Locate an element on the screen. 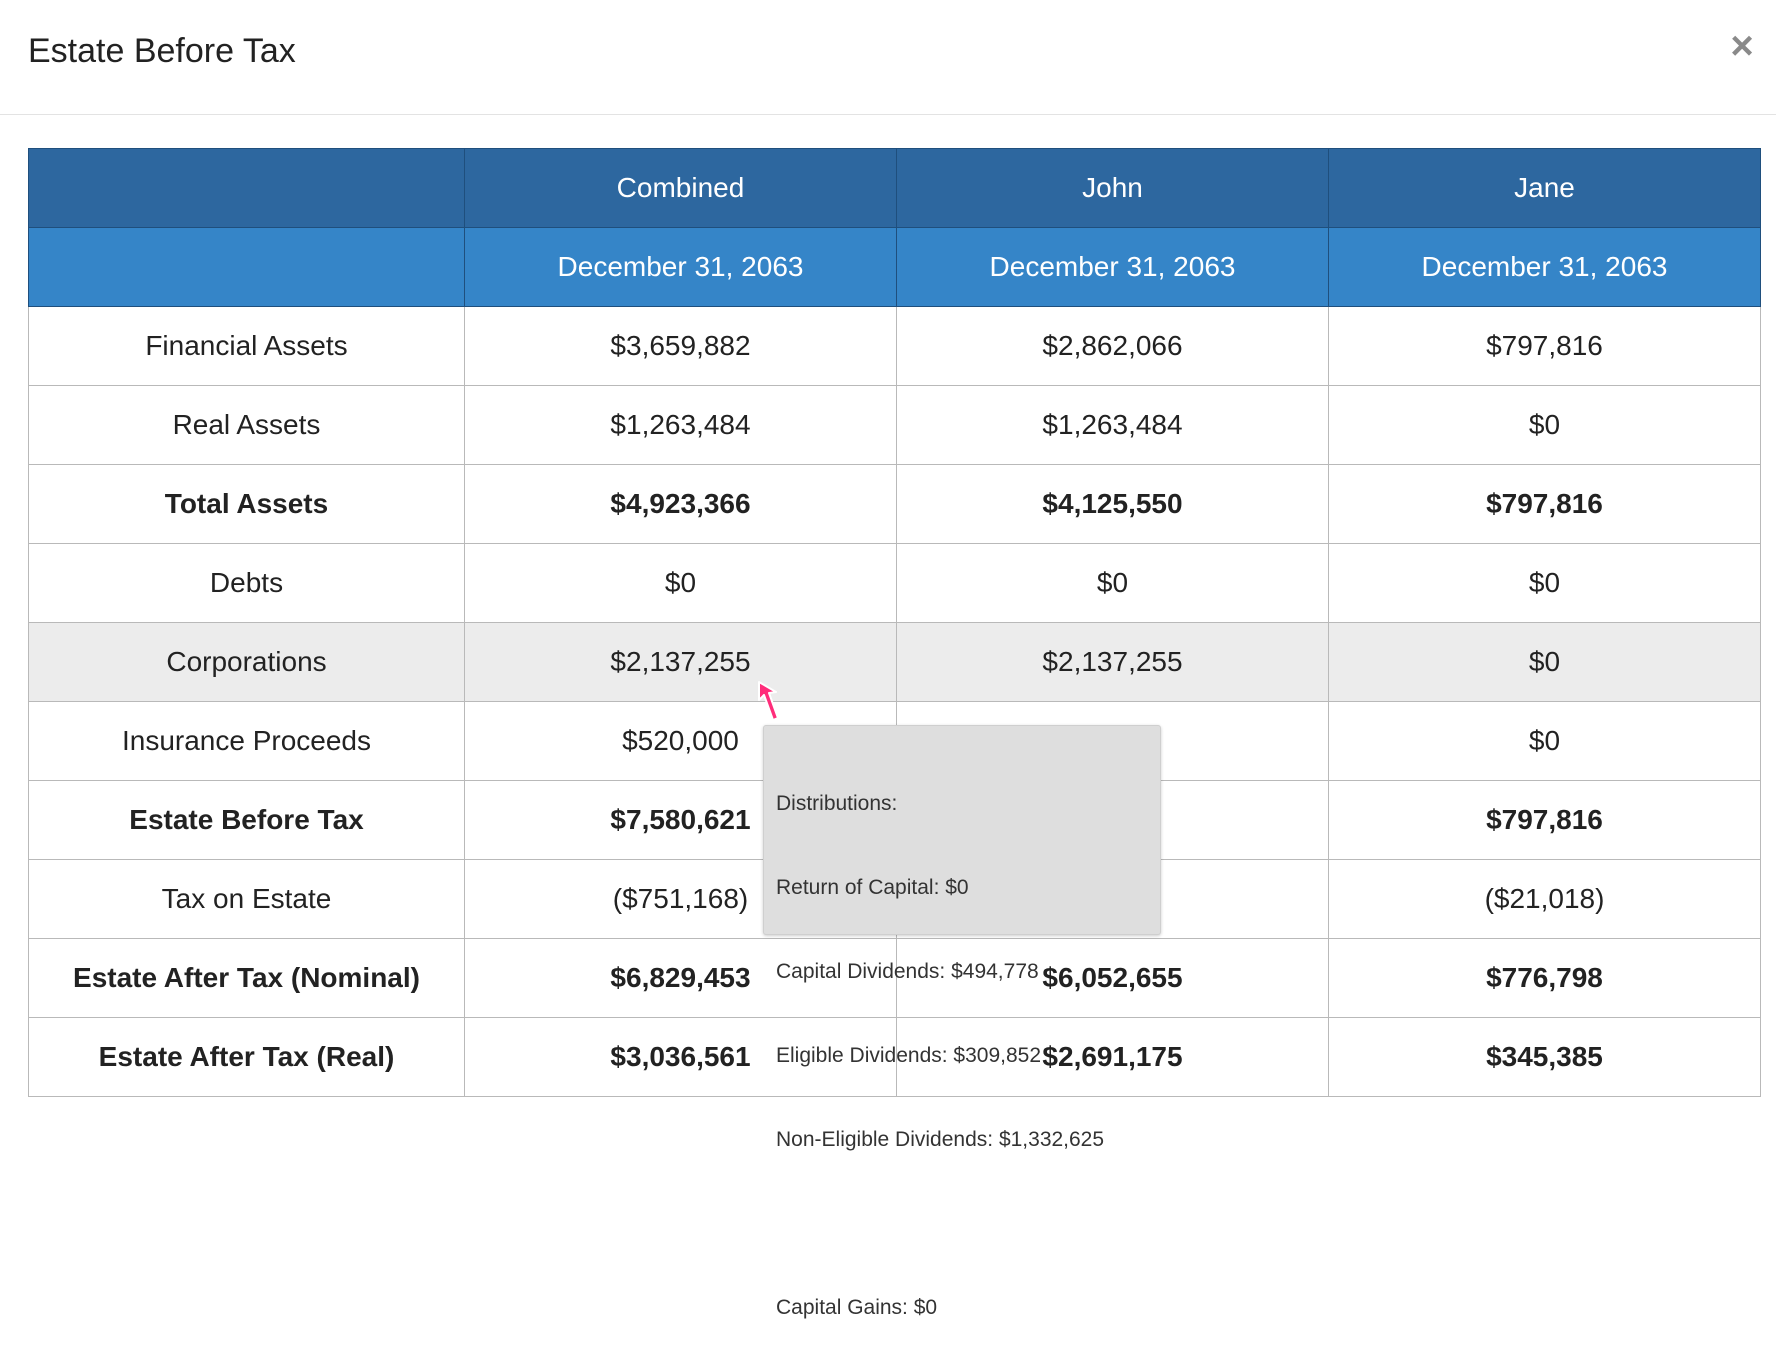 The width and height of the screenshot is (1776, 1350). tooltip-line: Eligible Dividends: $309,852 is located at coordinates (909, 1055).